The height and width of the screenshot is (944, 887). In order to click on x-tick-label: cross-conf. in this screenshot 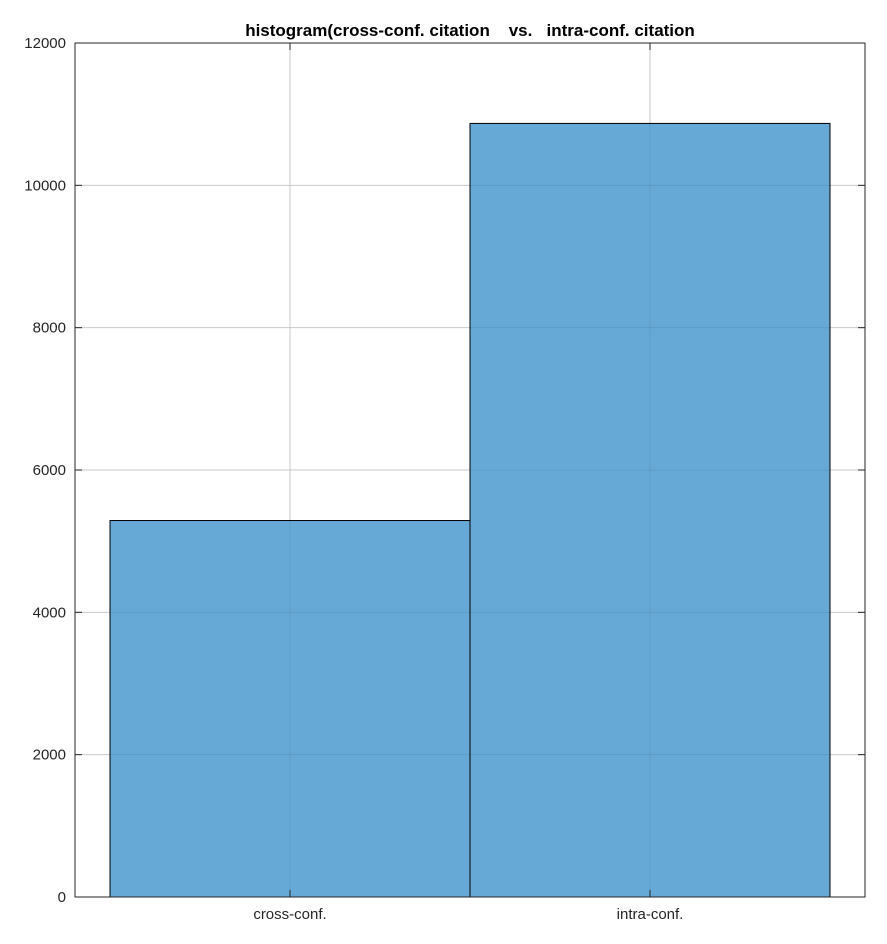, I will do `click(289, 914)`.